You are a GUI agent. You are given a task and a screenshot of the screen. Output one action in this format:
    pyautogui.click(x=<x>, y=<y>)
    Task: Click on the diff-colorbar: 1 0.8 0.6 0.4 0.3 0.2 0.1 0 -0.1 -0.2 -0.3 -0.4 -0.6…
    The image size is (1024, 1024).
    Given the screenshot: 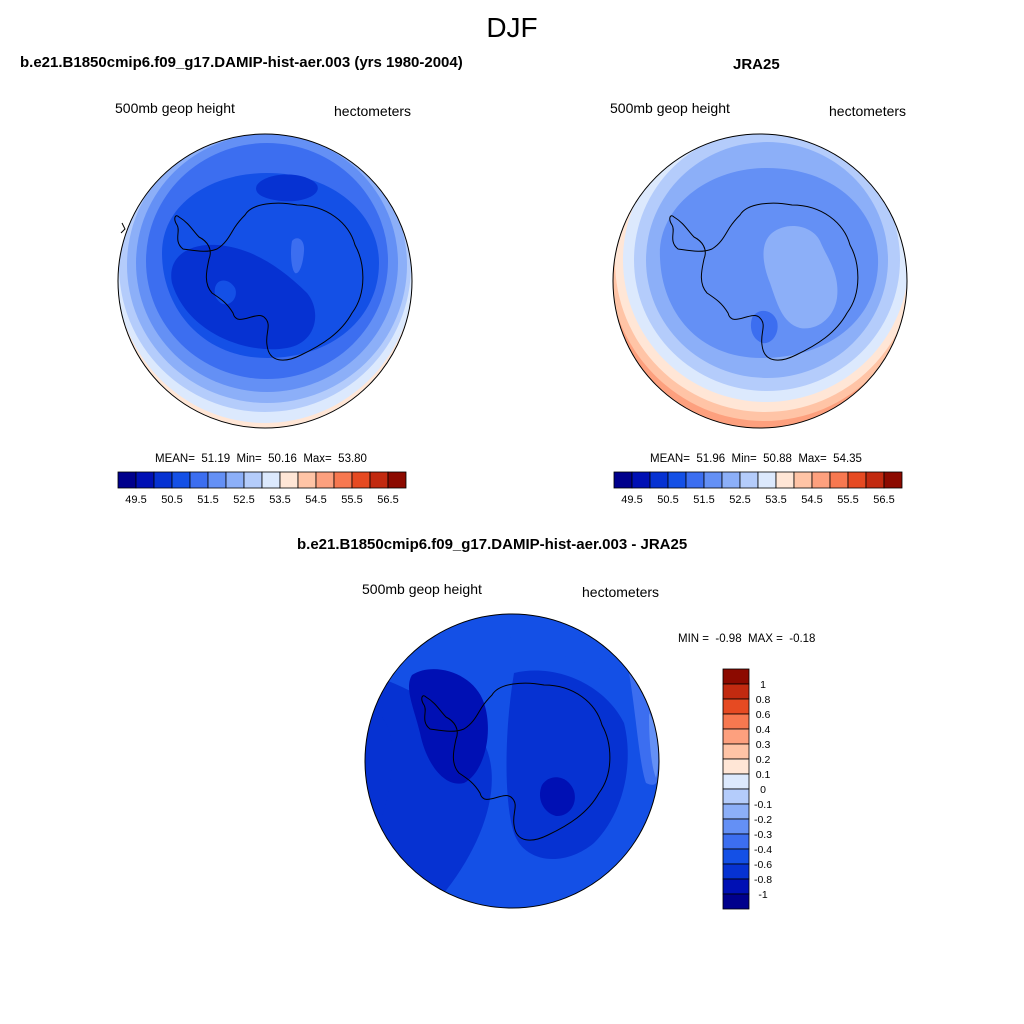 What is the action you would take?
    pyautogui.click(x=747, y=789)
    